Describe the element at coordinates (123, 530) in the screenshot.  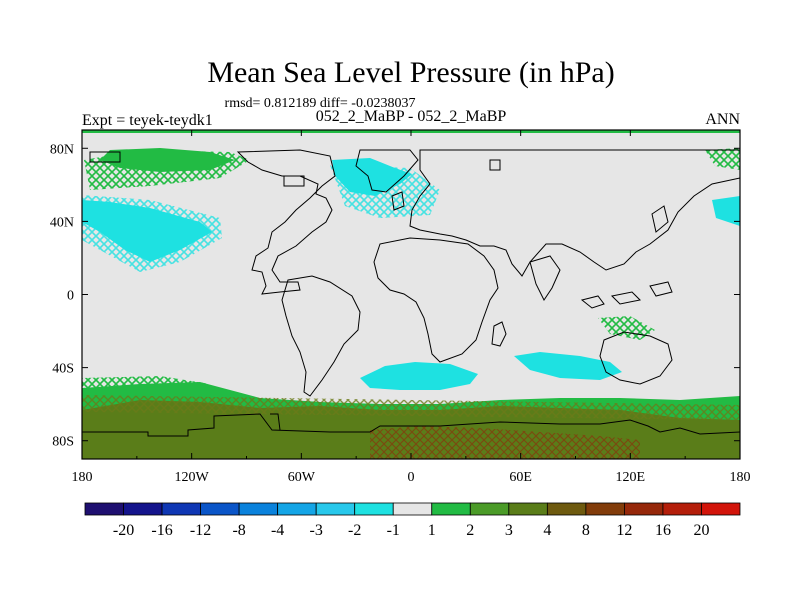
I see `colorbar-label: -20` at that location.